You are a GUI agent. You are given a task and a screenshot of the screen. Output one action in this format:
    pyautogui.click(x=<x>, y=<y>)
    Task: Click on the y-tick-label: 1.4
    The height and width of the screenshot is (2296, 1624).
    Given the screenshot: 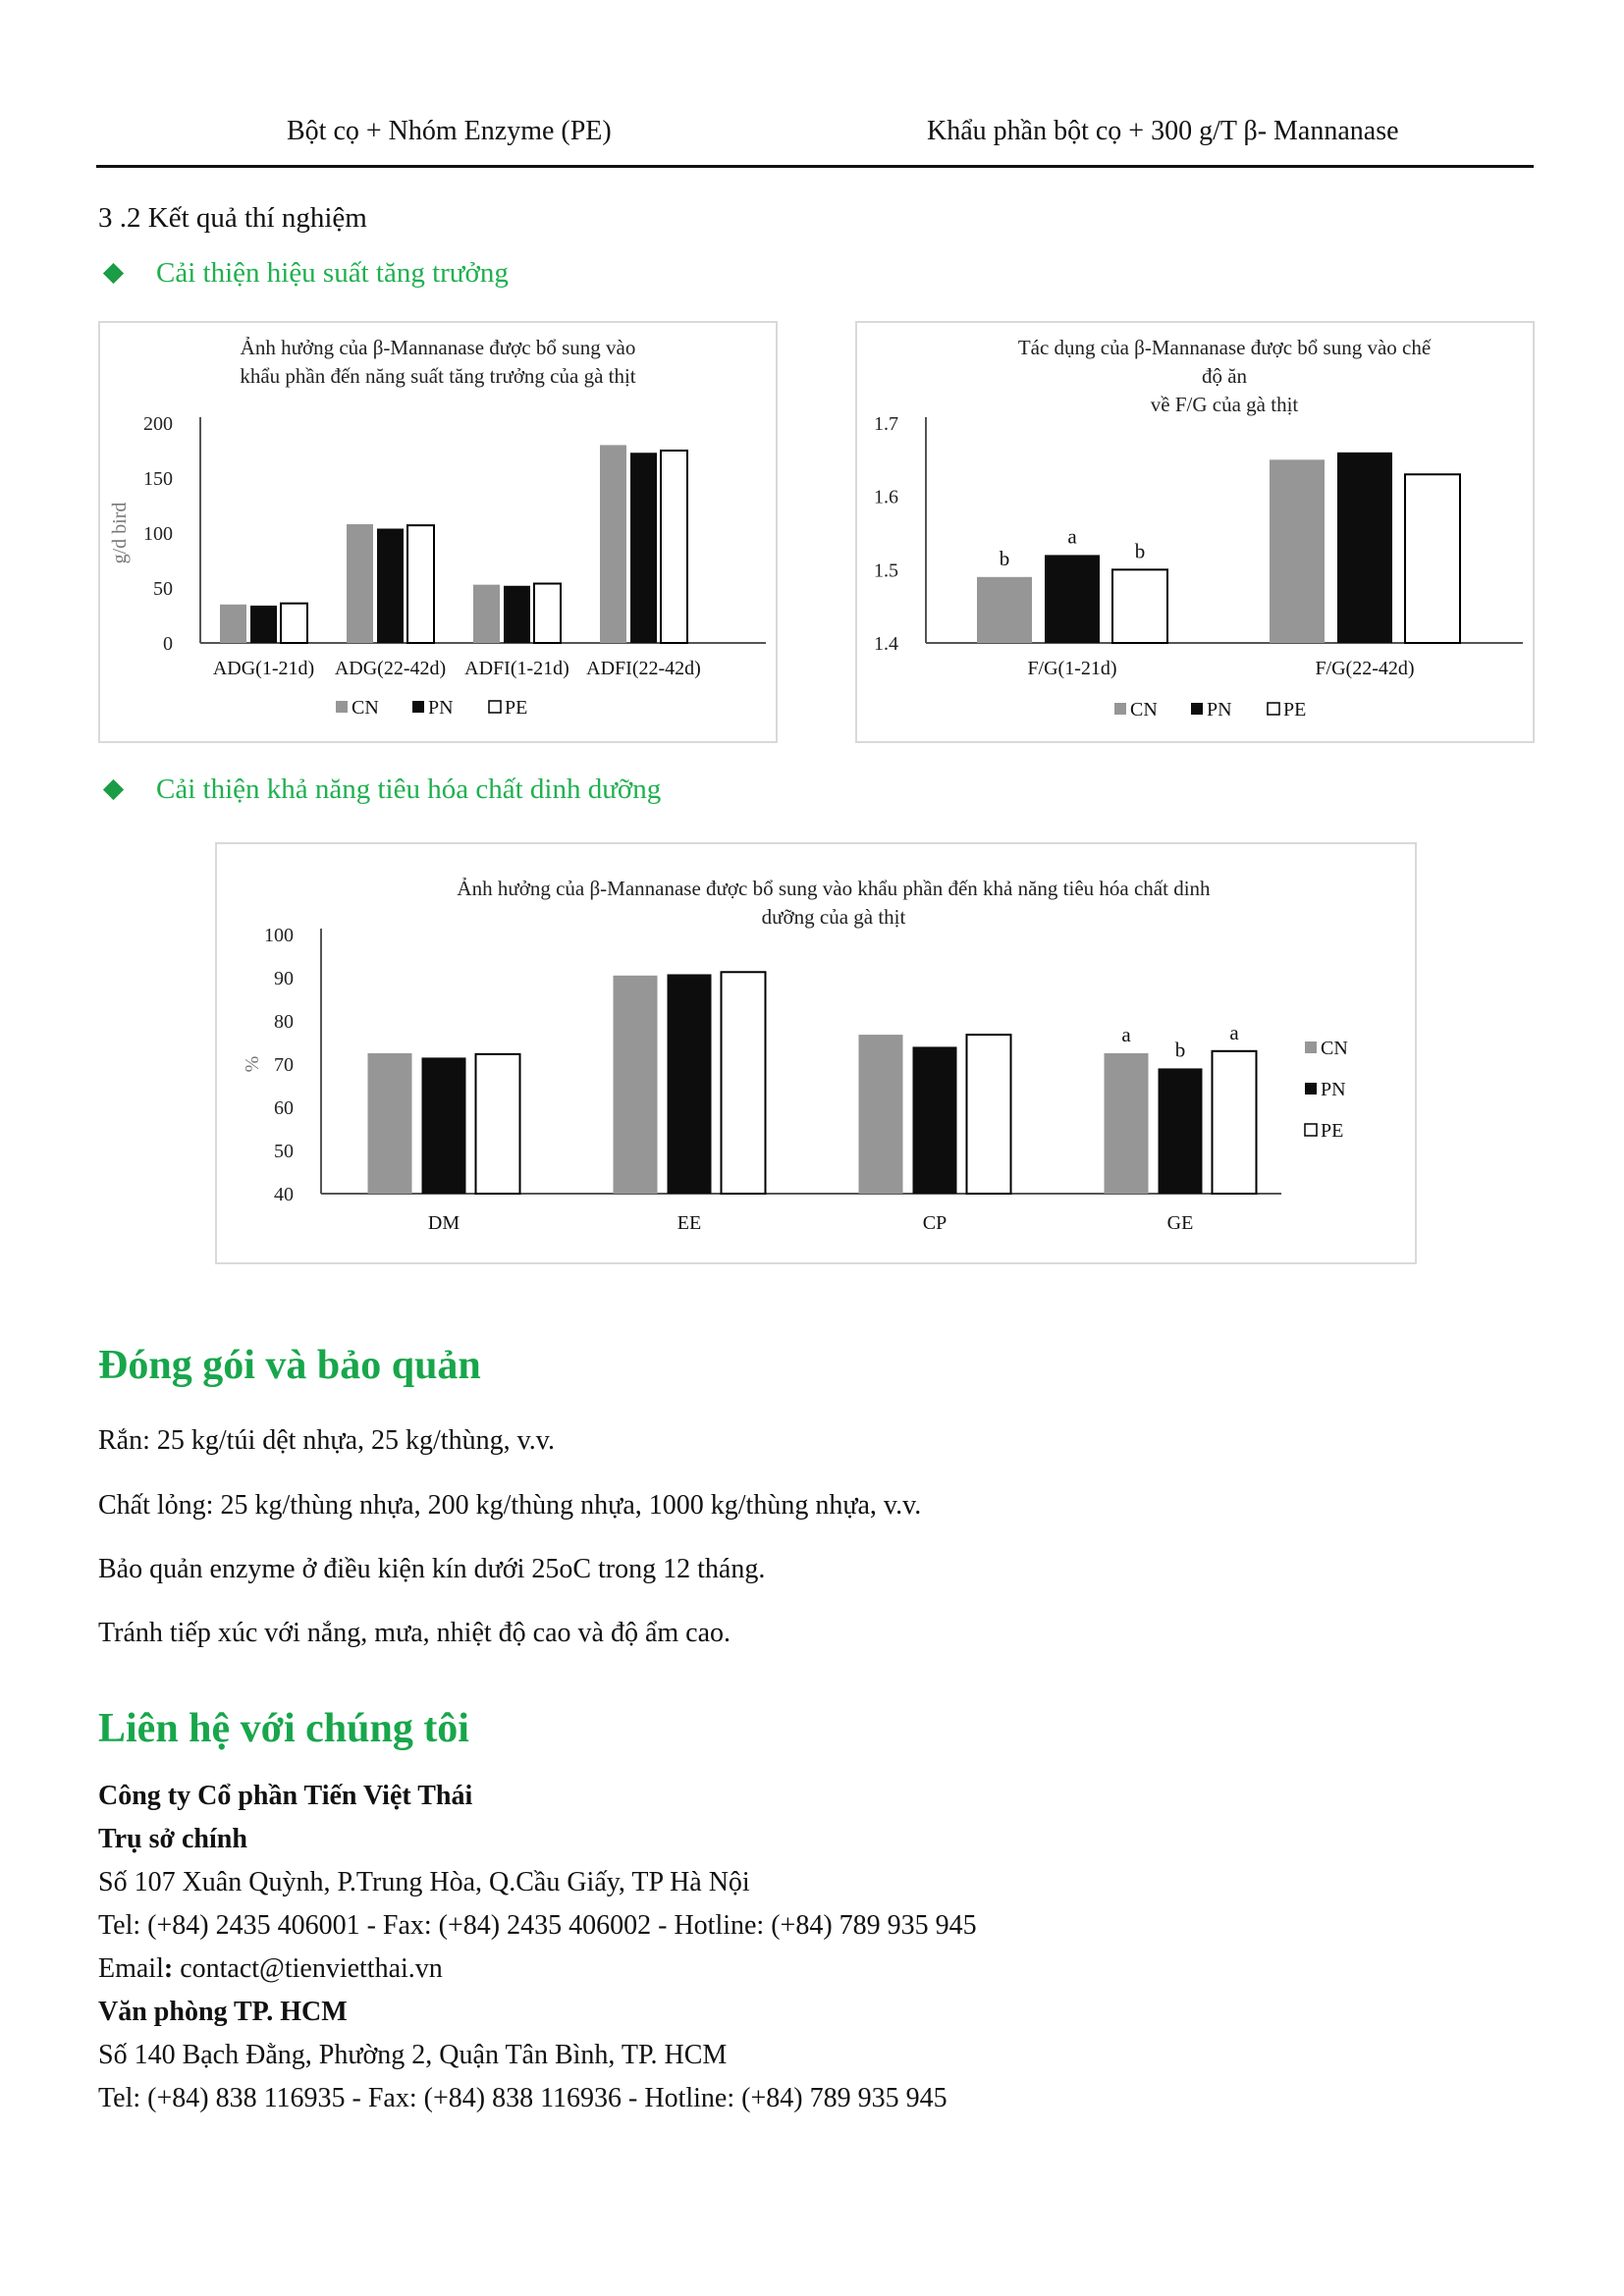 What is the action you would take?
    pyautogui.click(x=886, y=644)
    